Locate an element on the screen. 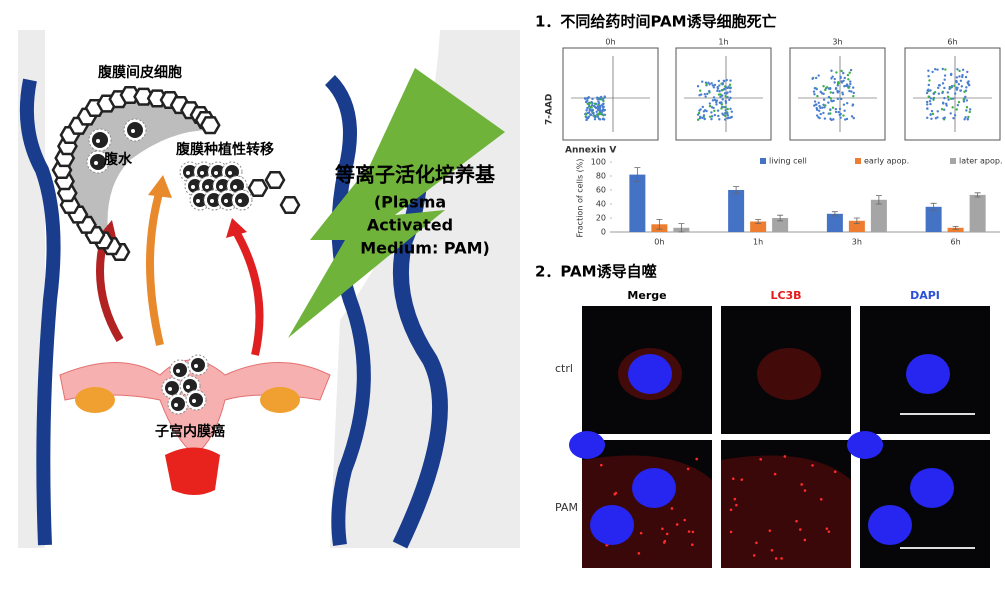 The width and height of the screenshot is (1005, 590). organ-left is located at coordinates (40, 312).